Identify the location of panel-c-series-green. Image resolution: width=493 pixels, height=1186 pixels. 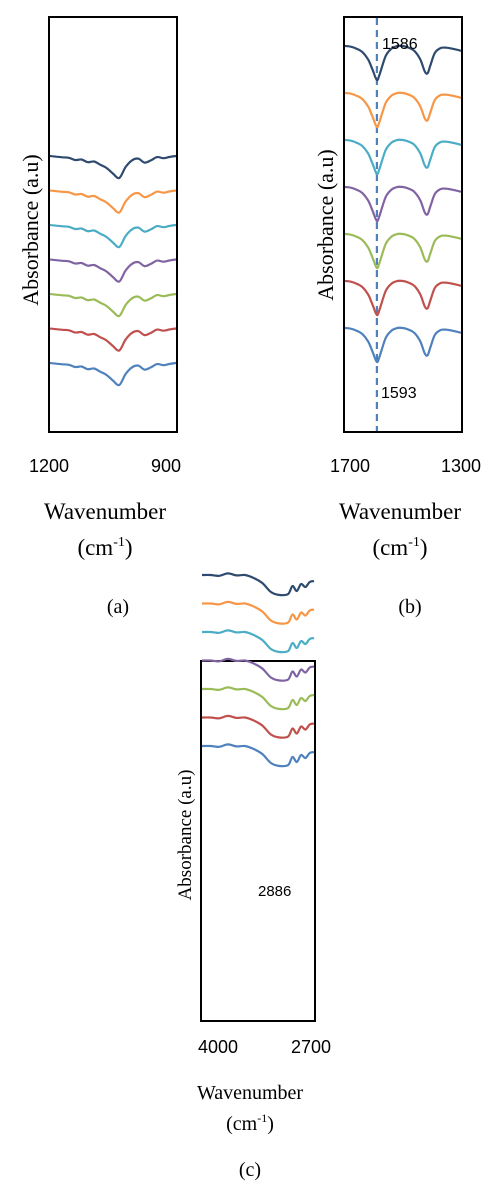
(258, 698).